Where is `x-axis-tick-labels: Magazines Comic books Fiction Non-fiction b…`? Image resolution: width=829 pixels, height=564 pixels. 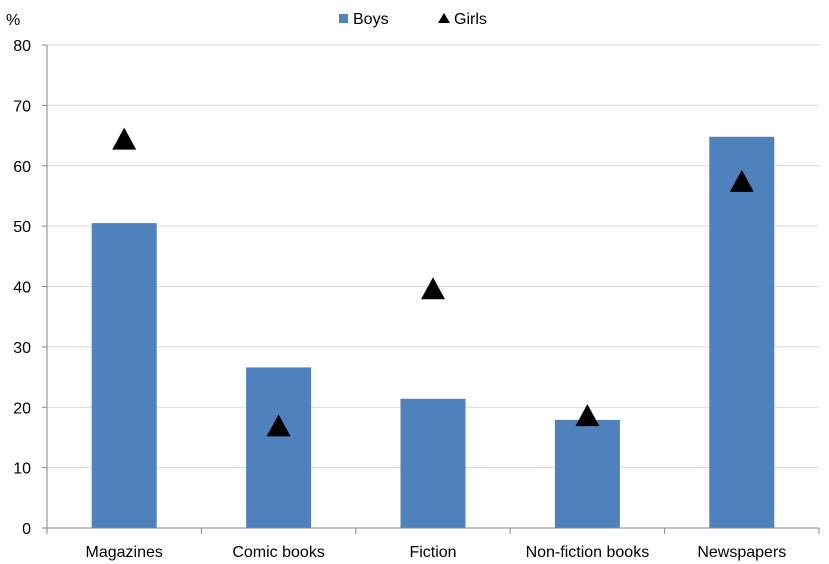 x-axis-tick-labels: Magazines Comic books Fiction Non-fiction b… is located at coordinates (436, 552).